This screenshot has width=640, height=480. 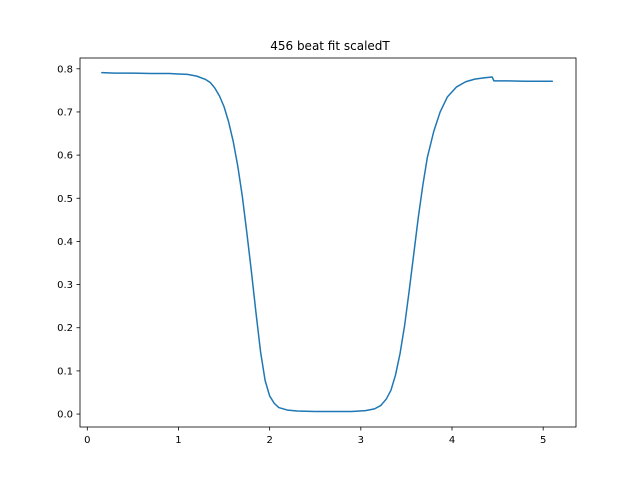 What do you see at coordinates (452, 440) in the screenshot?
I see `x-tick-label: 4` at bounding box center [452, 440].